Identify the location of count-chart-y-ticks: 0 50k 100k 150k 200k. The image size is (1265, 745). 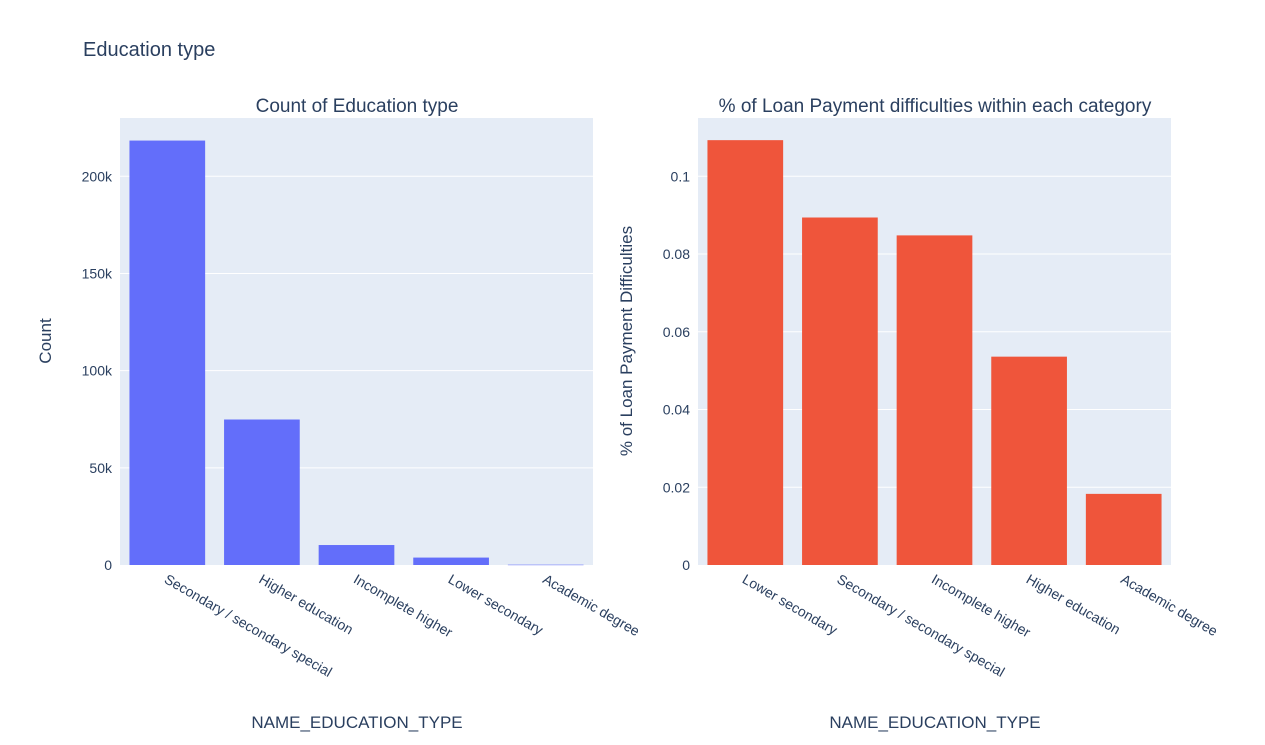
(97, 370).